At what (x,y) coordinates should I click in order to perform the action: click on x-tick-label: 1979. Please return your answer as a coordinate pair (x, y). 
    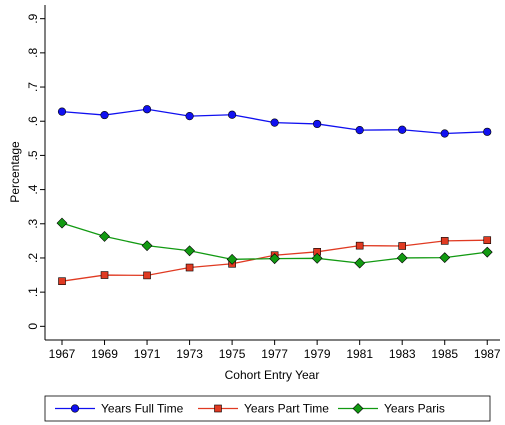
    Looking at the image, I should click on (317, 354).